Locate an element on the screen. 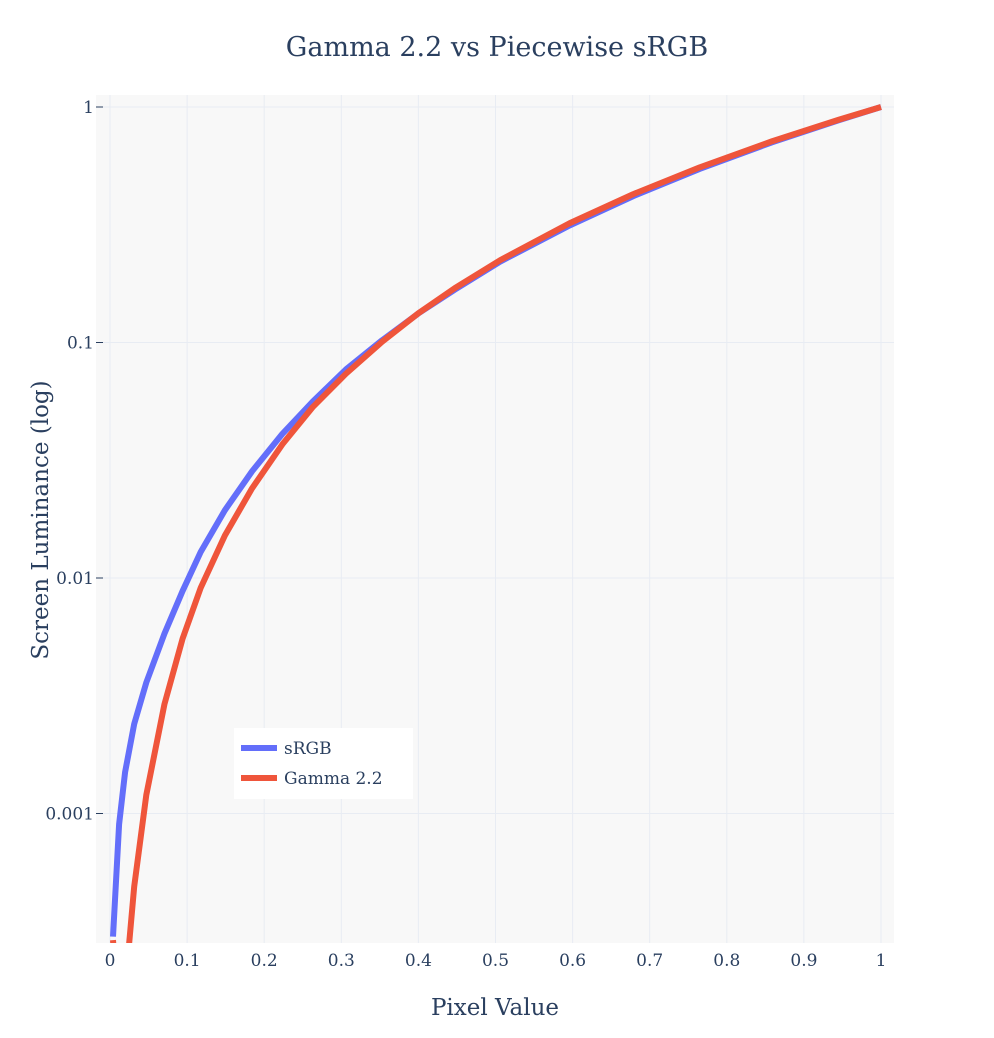 This screenshot has height=1038, width=994. x-tick-label: 0.2 is located at coordinates (264, 961).